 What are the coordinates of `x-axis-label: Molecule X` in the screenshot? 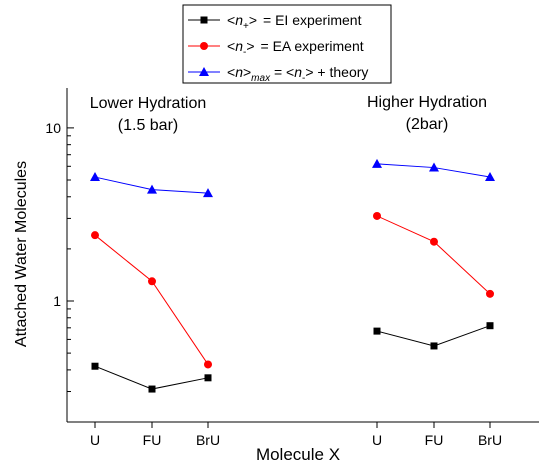 It's located at (298, 454).